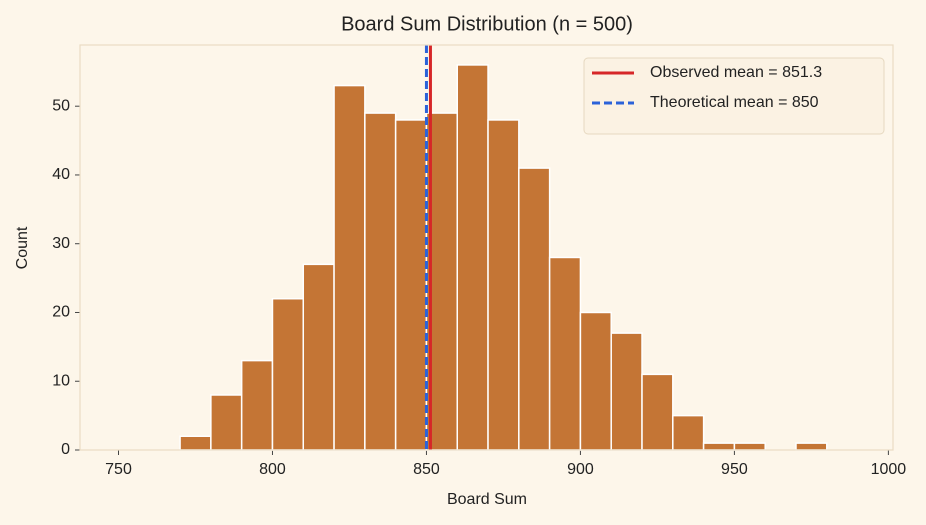 This screenshot has width=926, height=525. What do you see at coordinates (487, 24) in the screenshot?
I see `chart-title: Board Sum Distribution (n = 500)` at bounding box center [487, 24].